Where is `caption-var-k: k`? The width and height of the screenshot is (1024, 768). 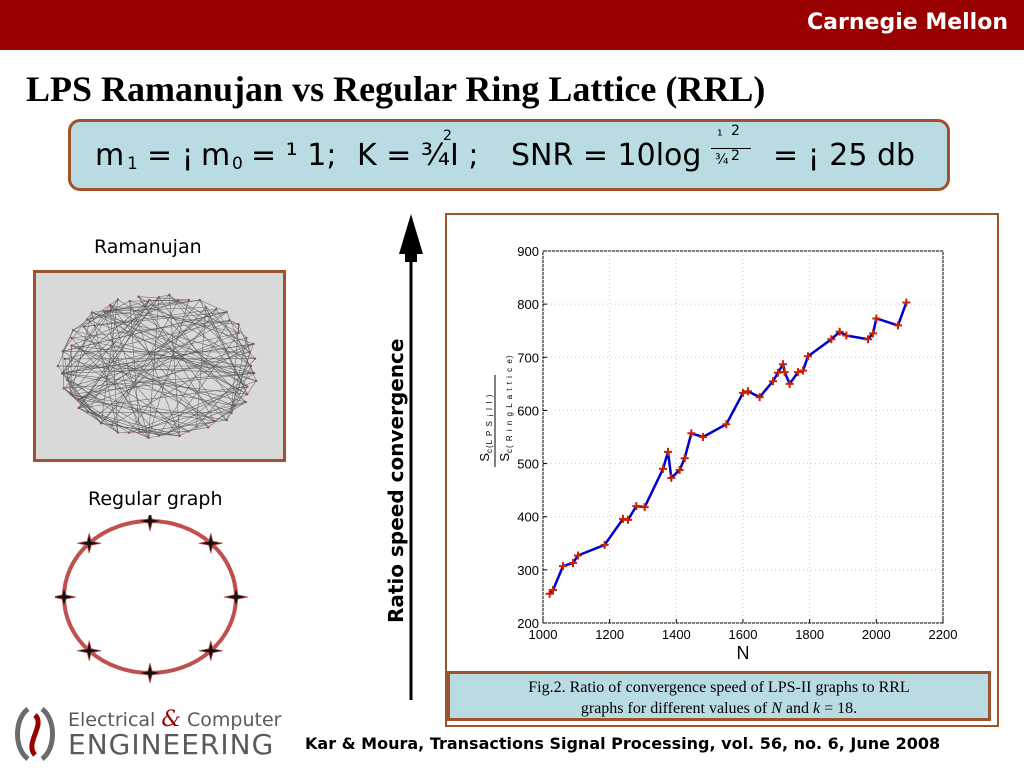
caption-var-k: k is located at coordinates (816, 708).